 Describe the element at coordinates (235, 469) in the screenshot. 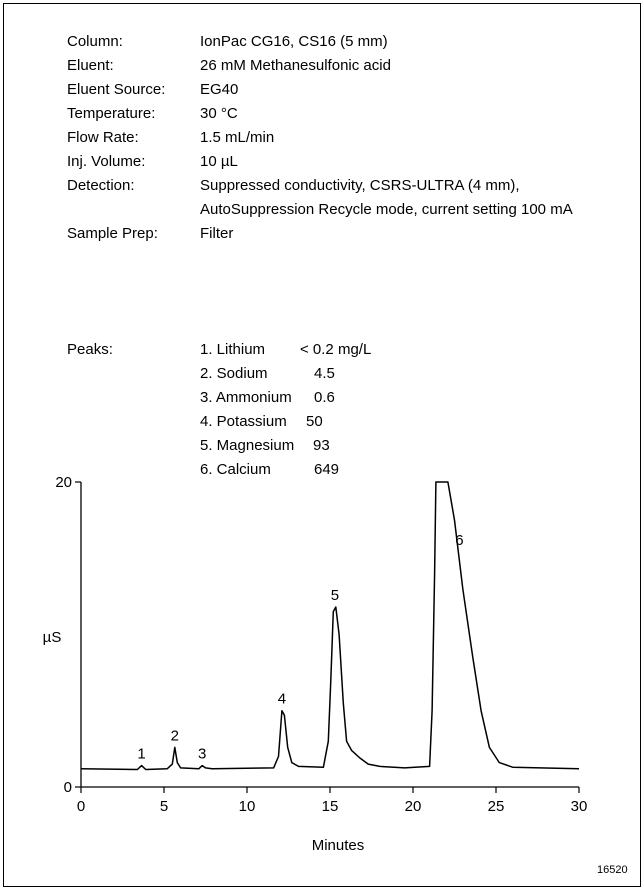

I see `peak-name: 6. Calcium` at that location.